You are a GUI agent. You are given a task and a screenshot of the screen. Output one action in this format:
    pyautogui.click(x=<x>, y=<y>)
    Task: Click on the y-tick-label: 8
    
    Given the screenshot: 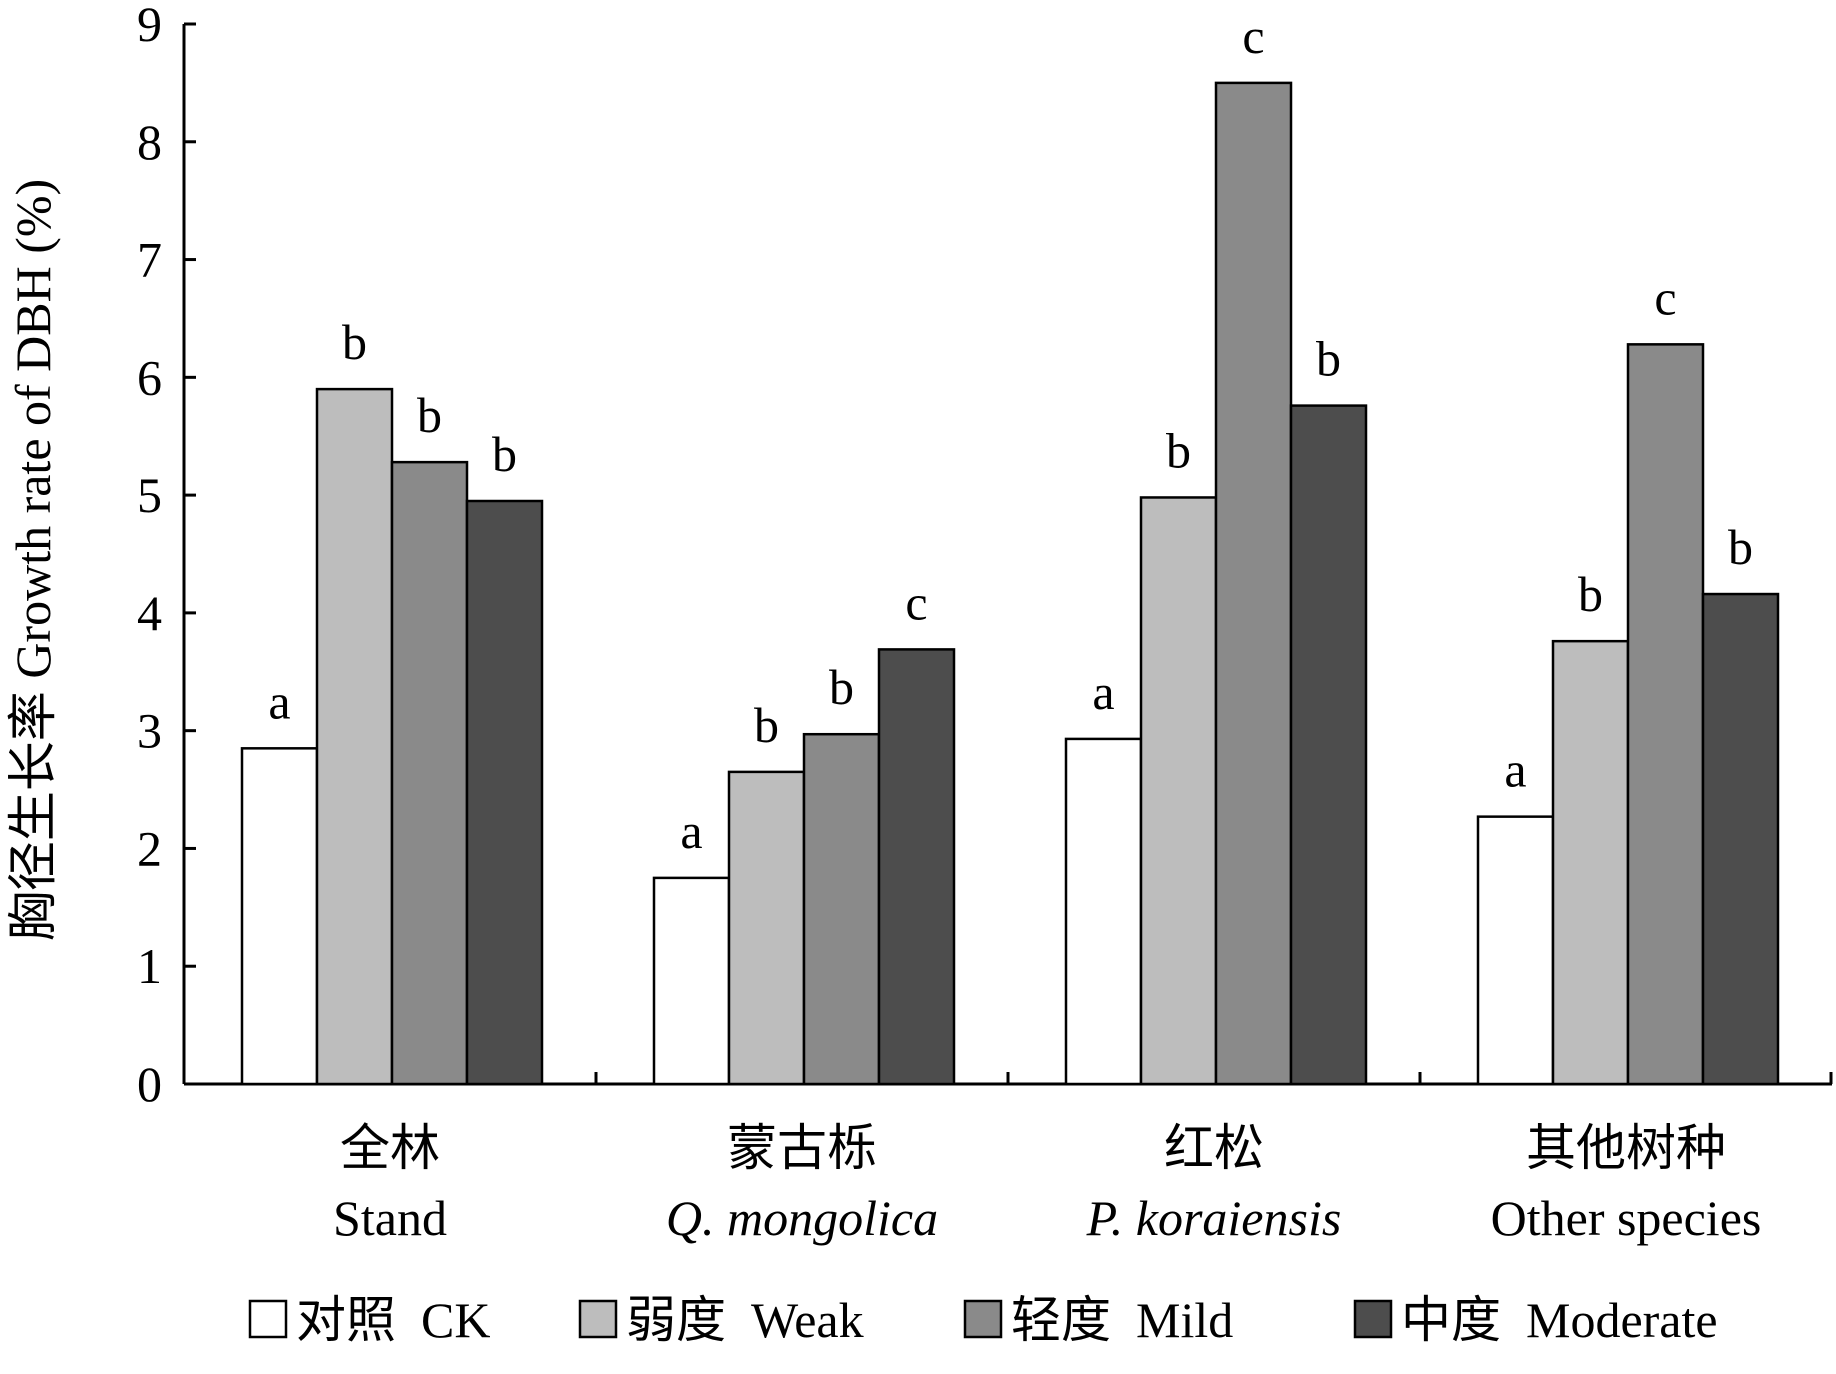 What is the action you would take?
    pyautogui.click(x=149, y=142)
    